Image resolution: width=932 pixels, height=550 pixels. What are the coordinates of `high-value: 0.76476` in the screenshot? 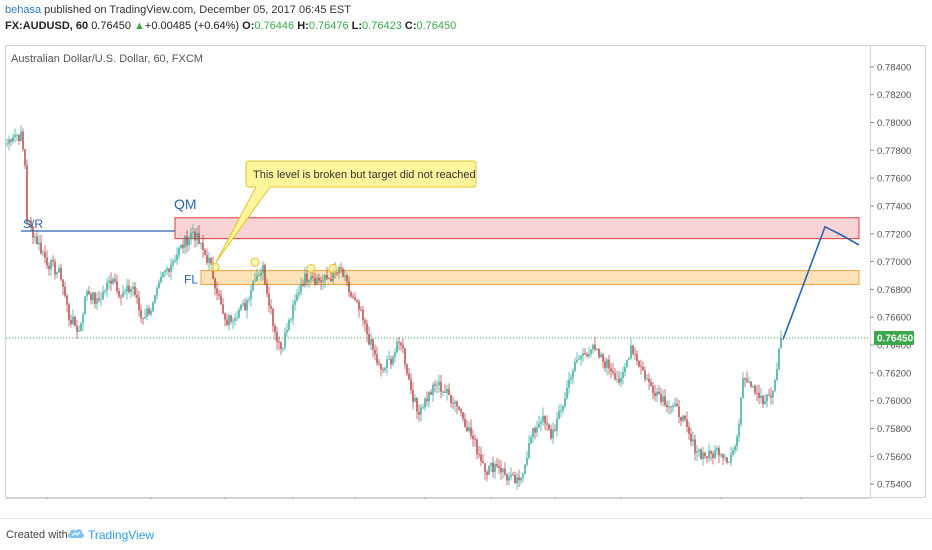 It's located at (328, 26).